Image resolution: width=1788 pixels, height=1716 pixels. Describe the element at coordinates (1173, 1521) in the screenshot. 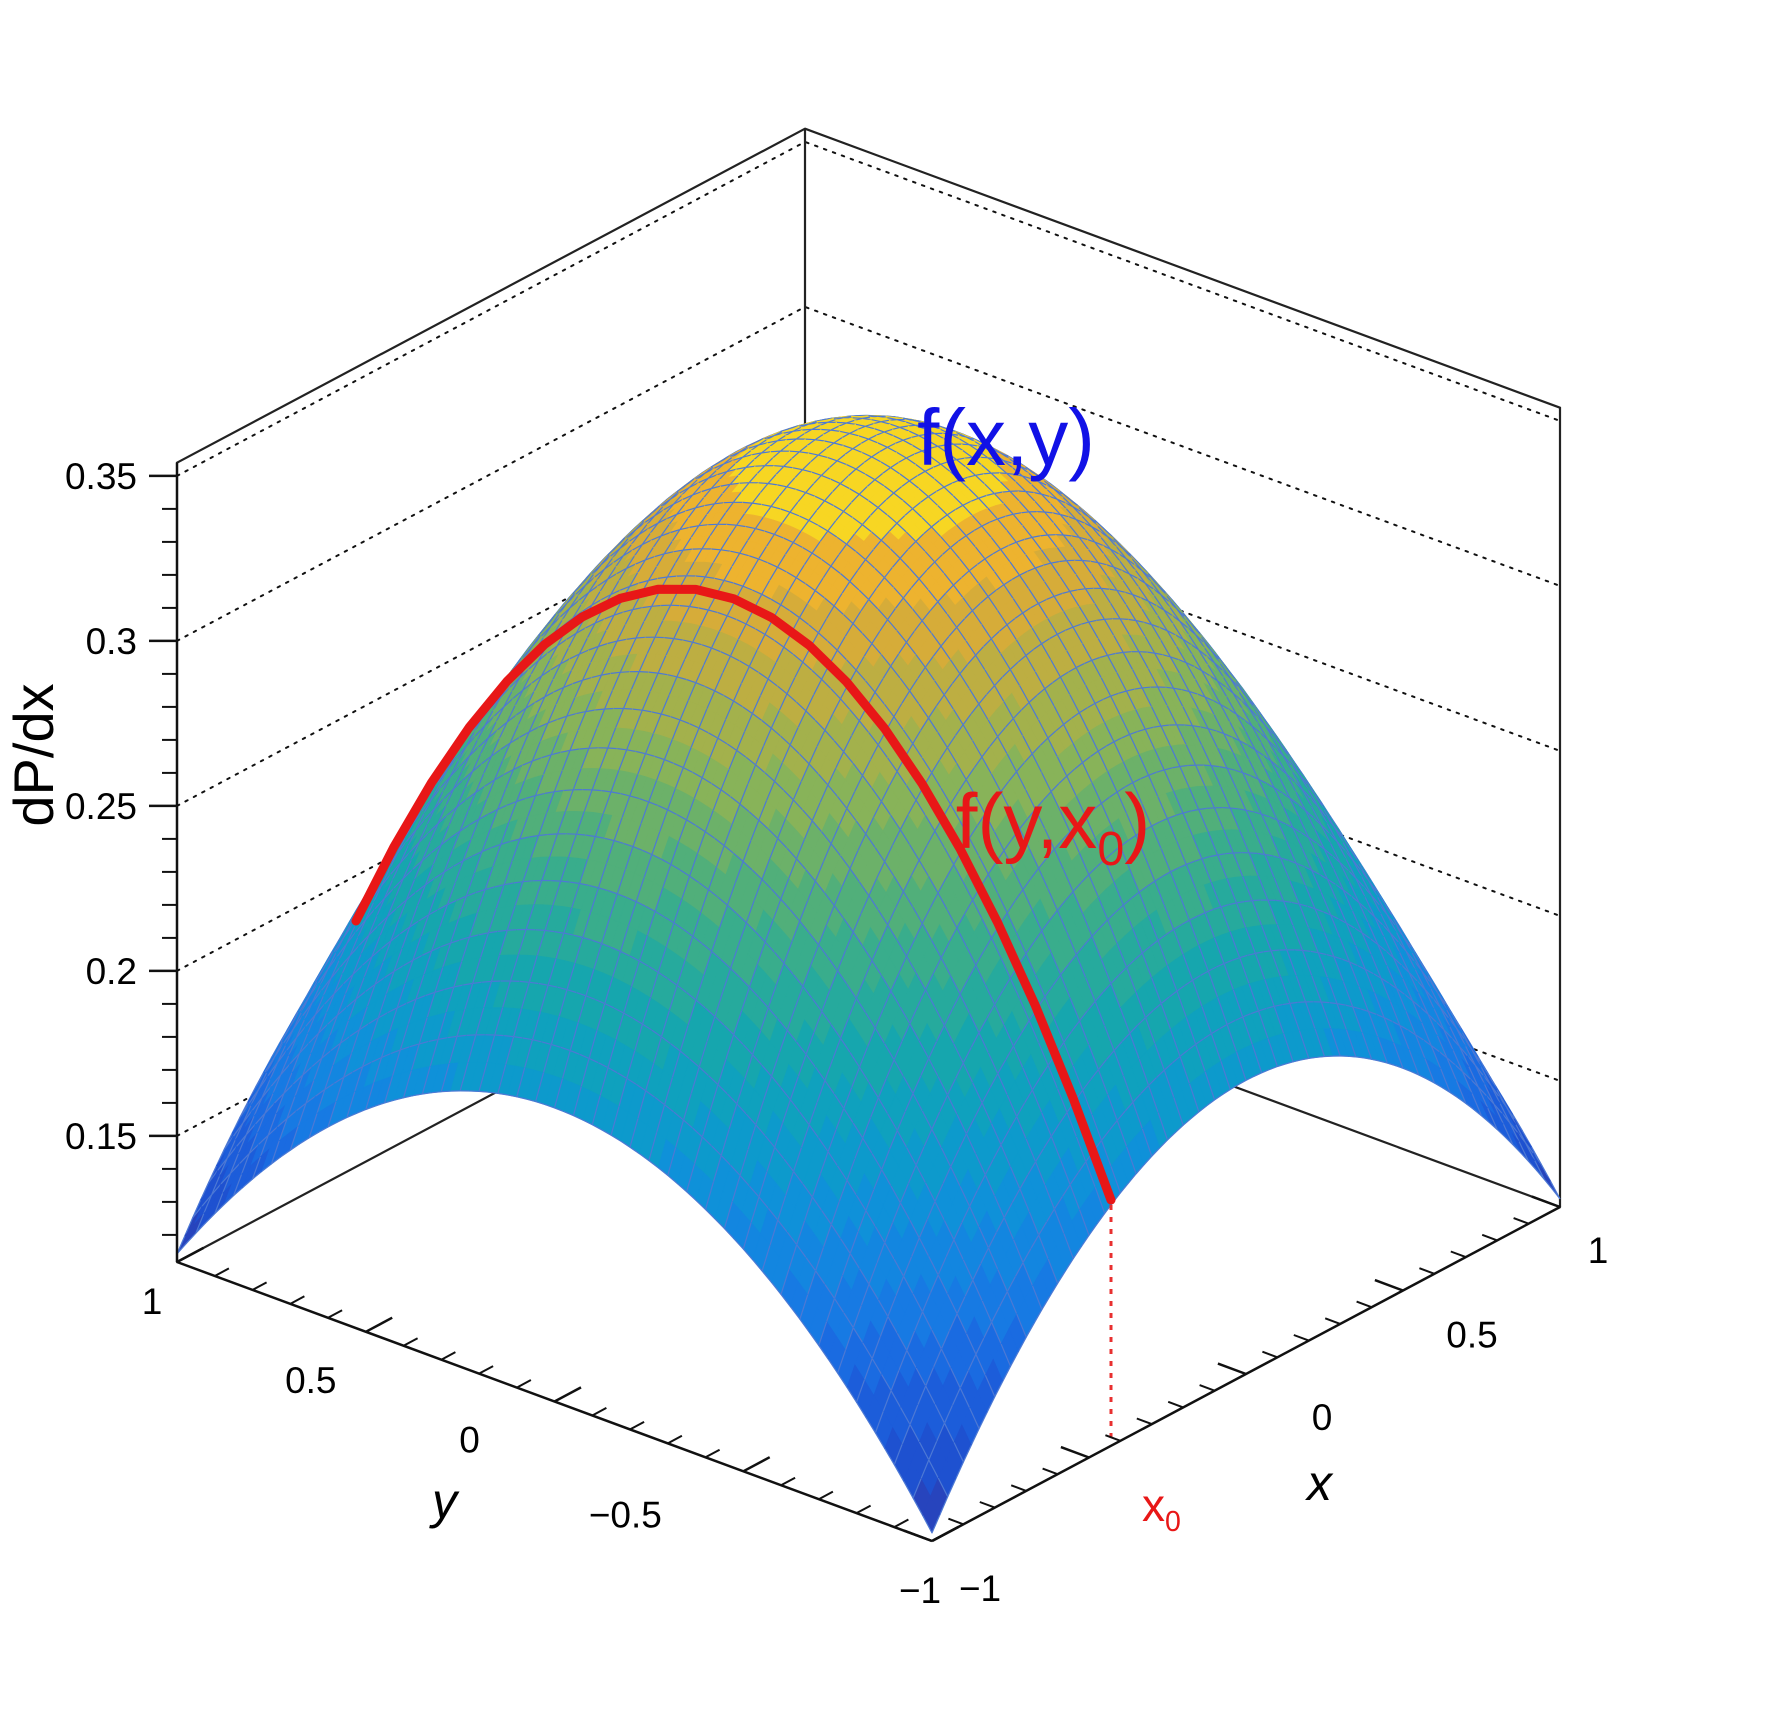

I see `x0-tick-sub: 0` at that location.